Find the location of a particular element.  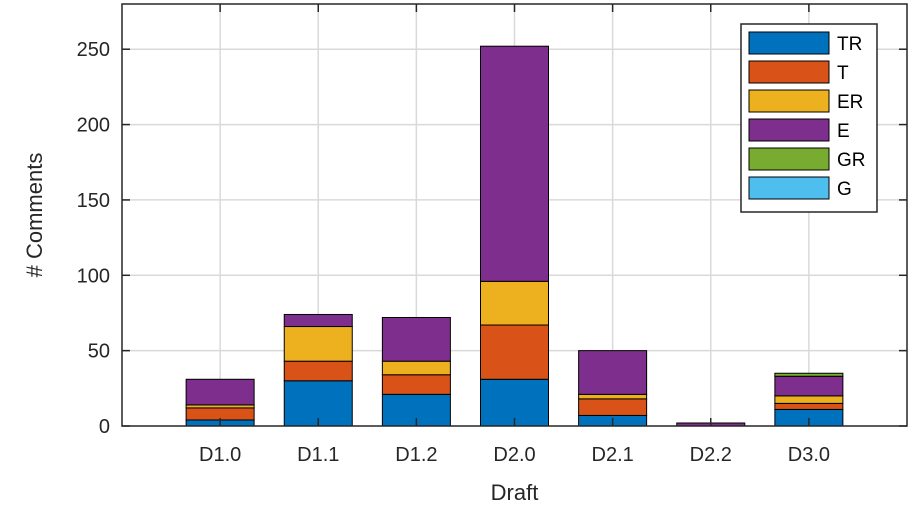

legend: TR T ER E GR G is located at coordinates (809, 118).